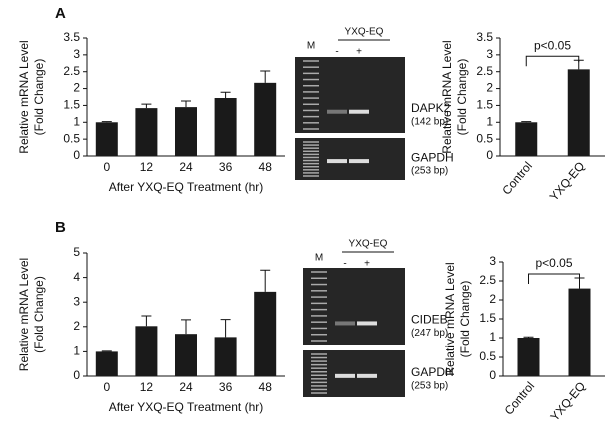  What do you see at coordinates (431, 108) in the screenshot?
I see `gene-label: DAPK2` at bounding box center [431, 108].